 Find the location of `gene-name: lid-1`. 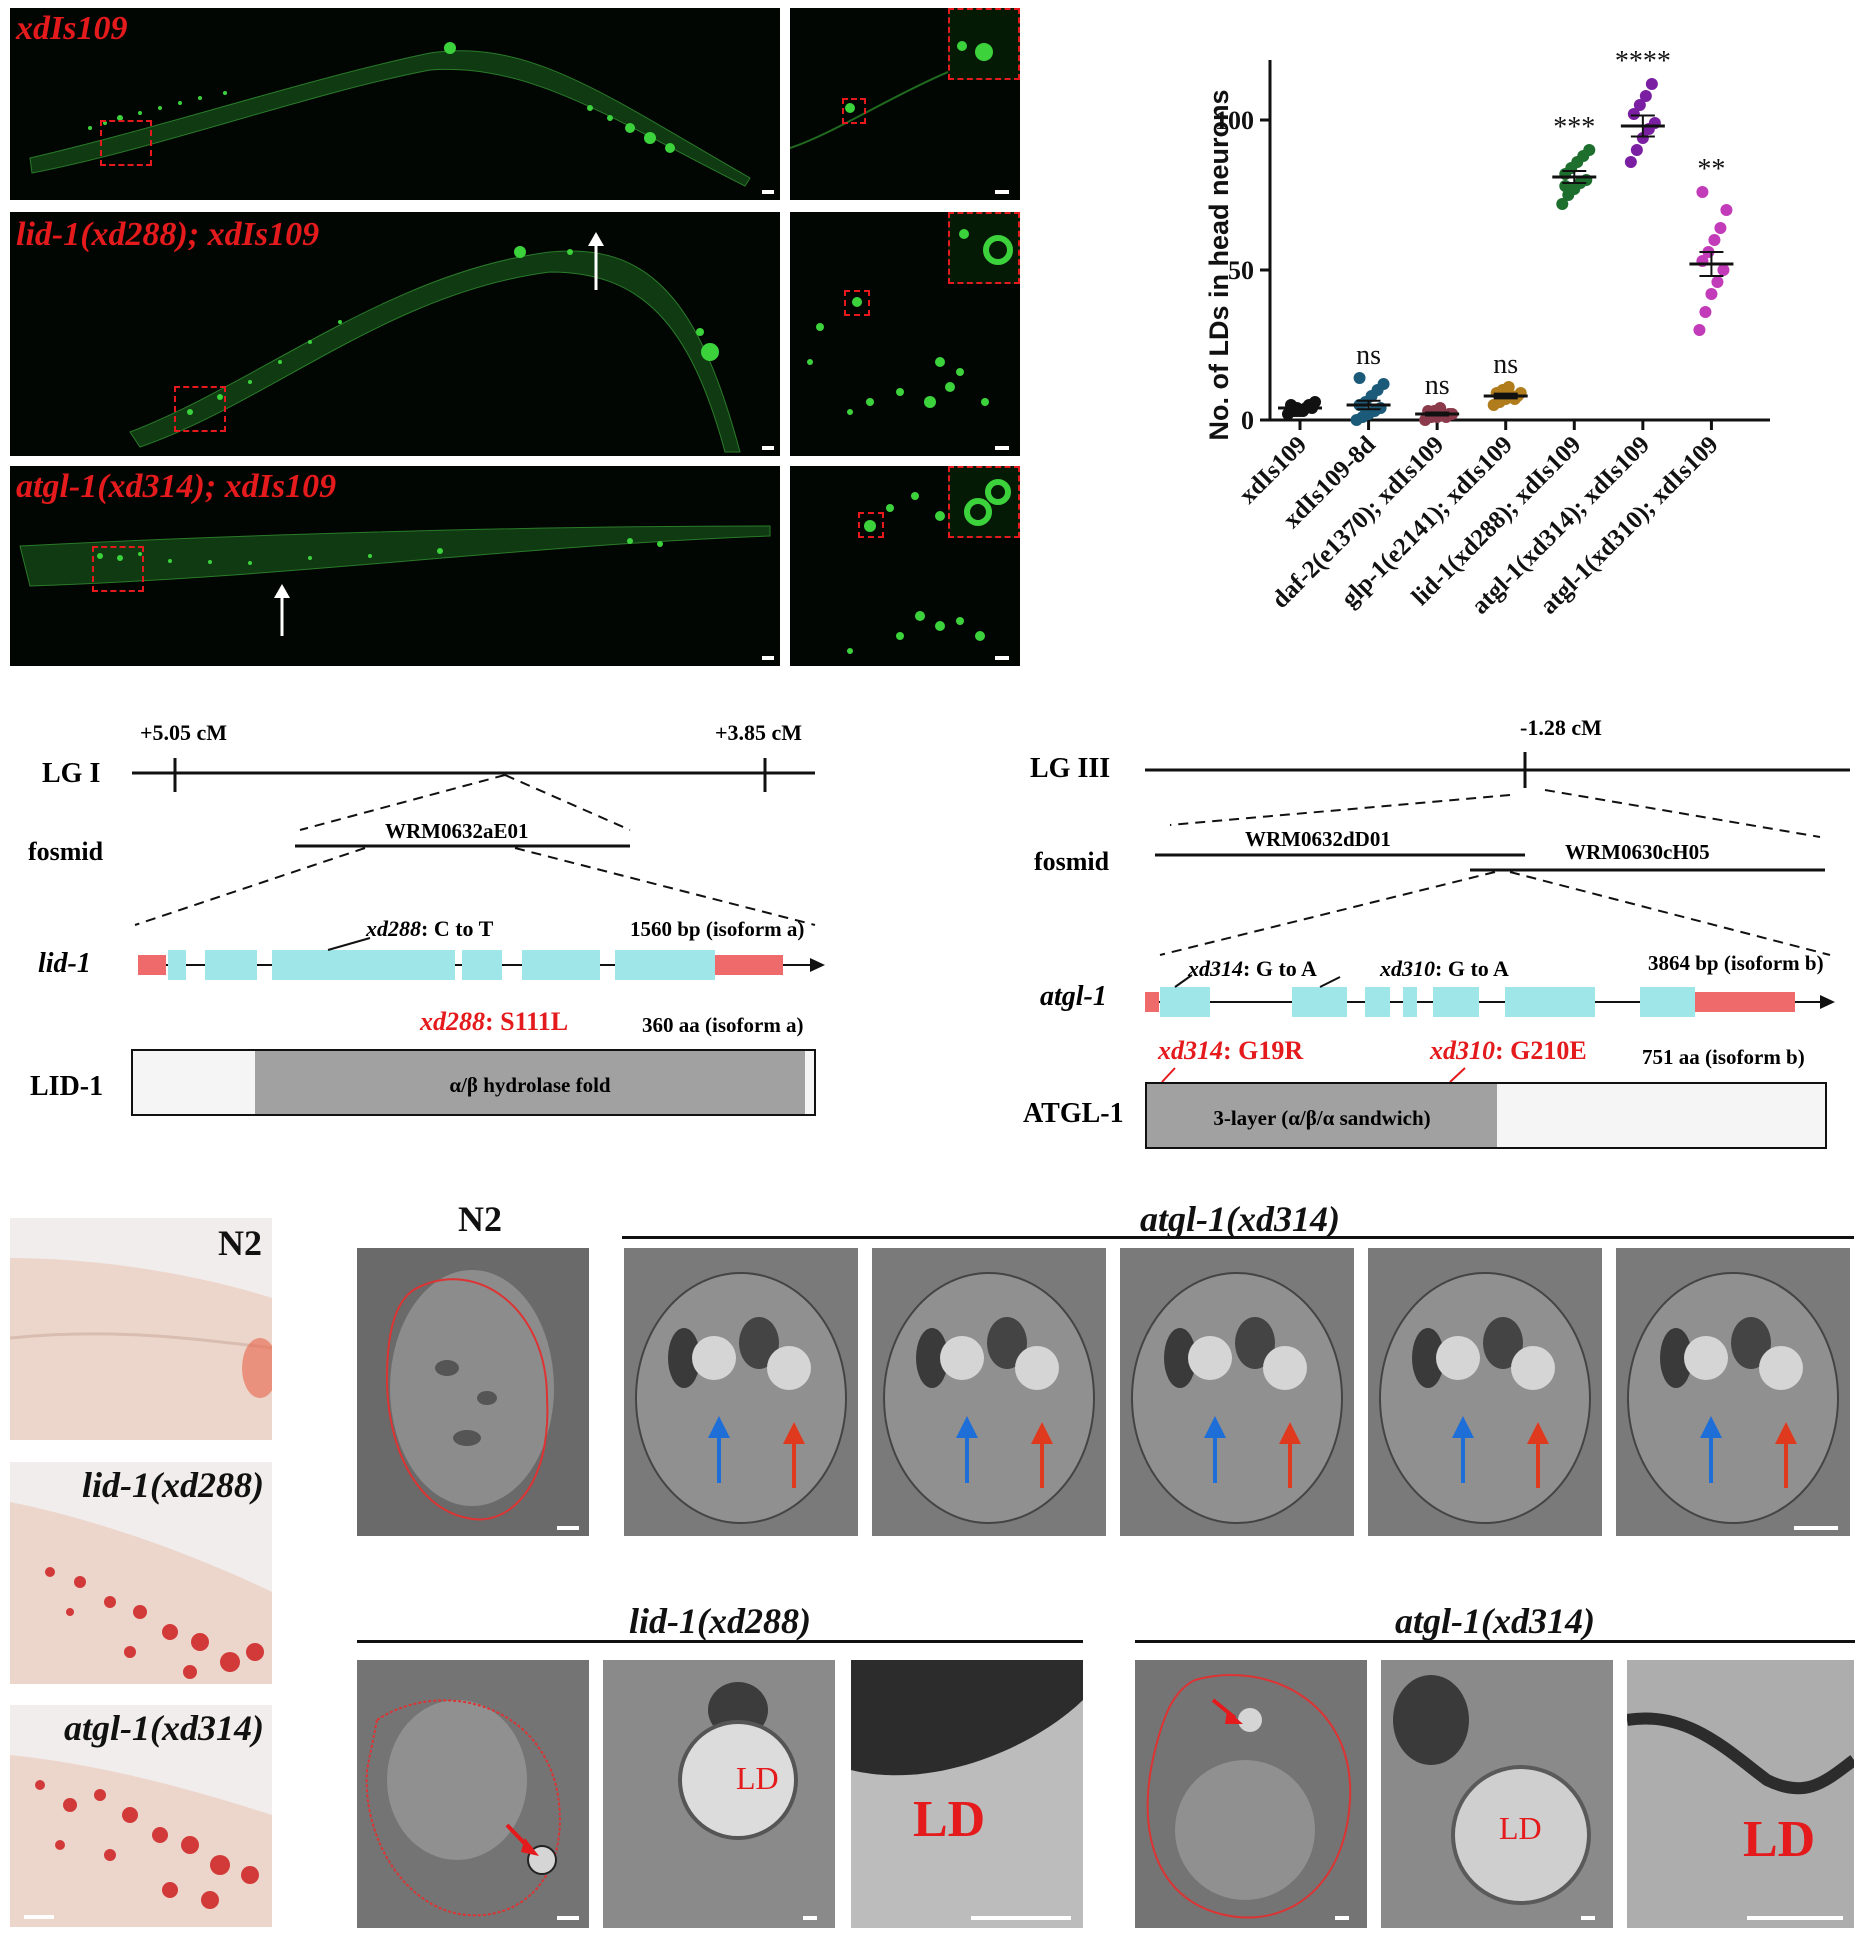

gene-name: lid-1 is located at coordinates (64, 963).